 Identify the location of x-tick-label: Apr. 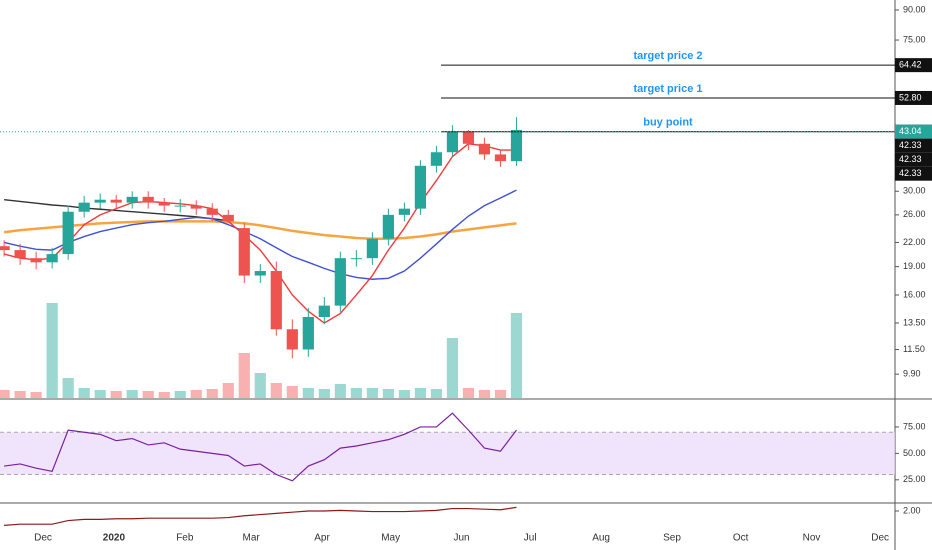
(322, 538).